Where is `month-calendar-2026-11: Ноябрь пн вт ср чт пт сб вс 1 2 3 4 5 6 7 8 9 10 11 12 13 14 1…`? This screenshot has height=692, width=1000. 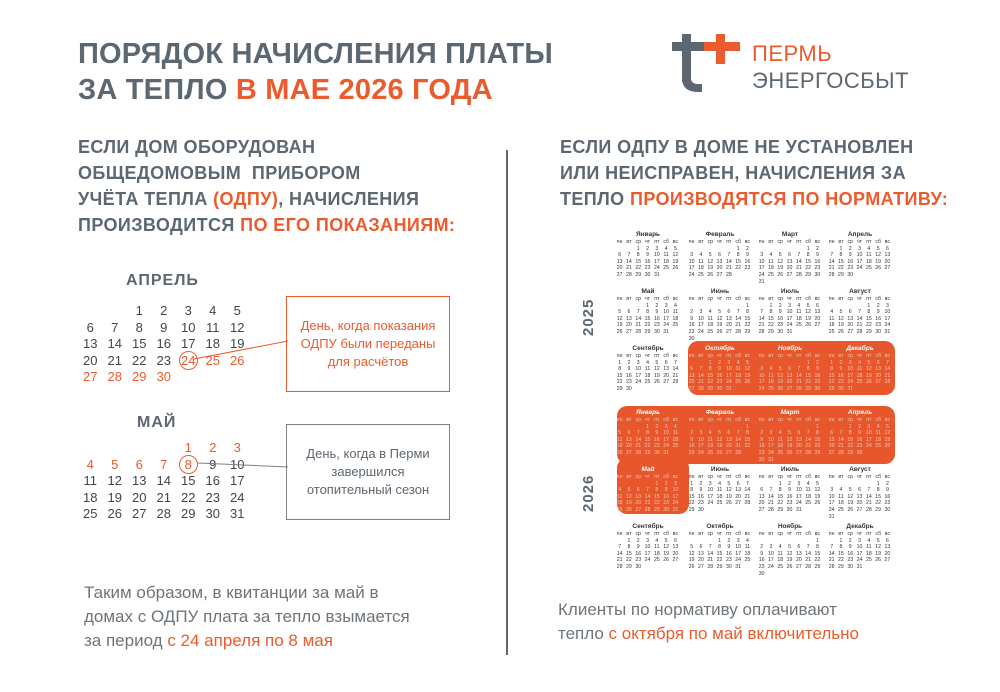
month-calendar-2026-11: Ноябрь пн вт ср чт пт сб вс 1 2 3 4 5 6 7 8 9 10 11 12 13 14 1… is located at coordinates (790, 549).